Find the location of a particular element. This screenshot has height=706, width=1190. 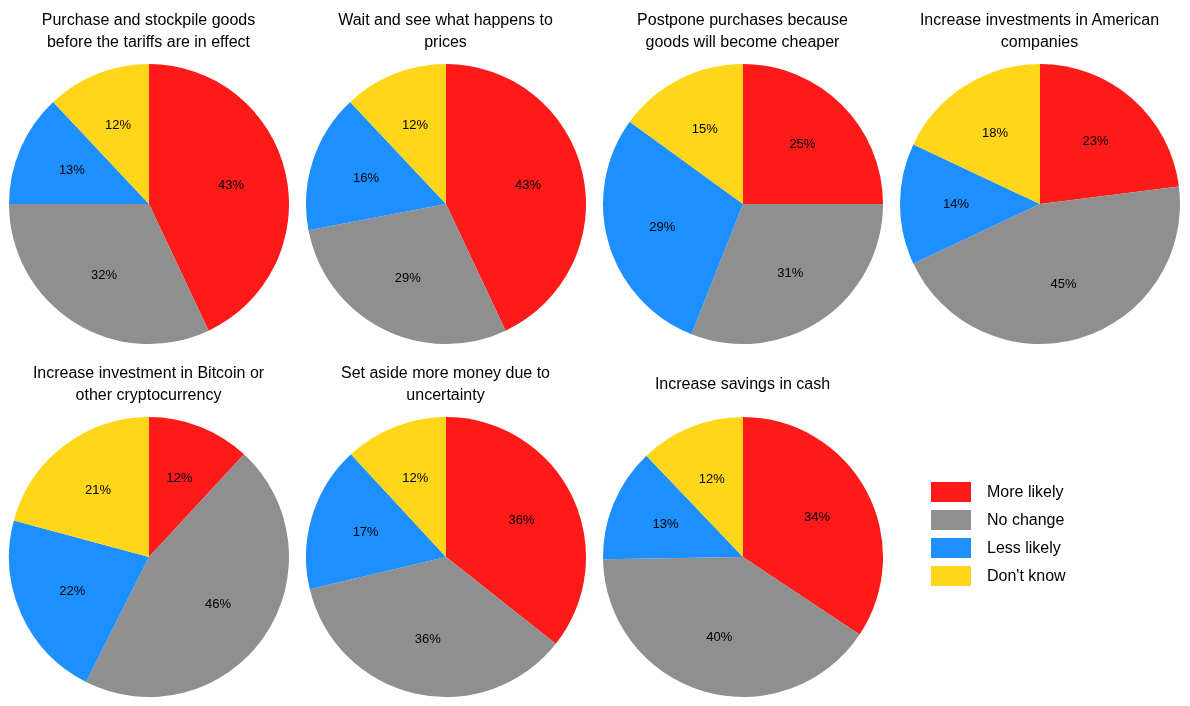

data-label: 40% is located at coordinates (719, 637).